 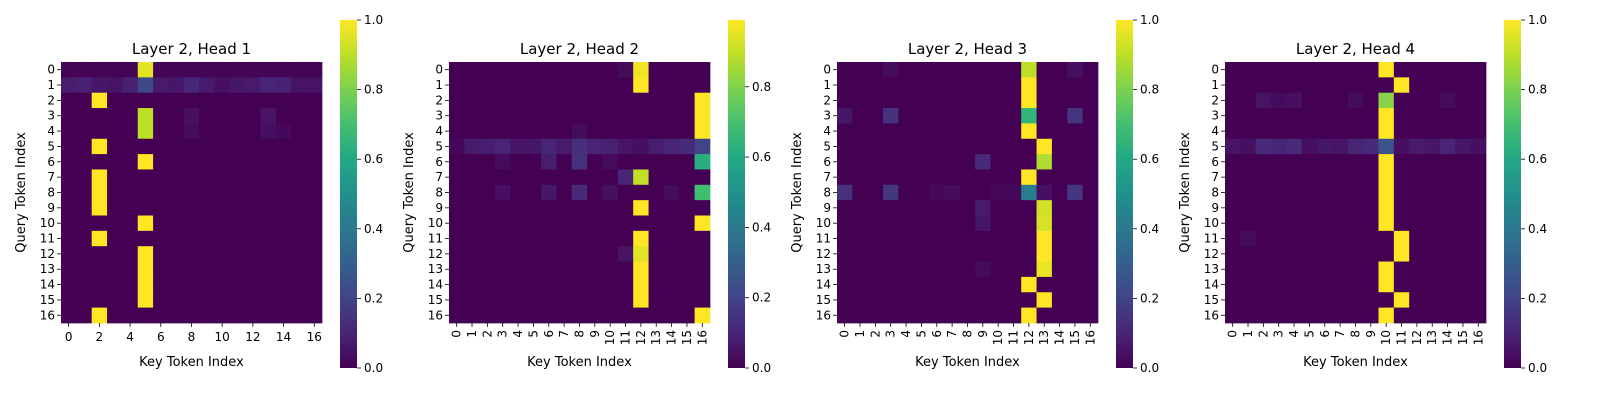 I want to click on x-tick-label: 0, so click(x=1233, y=334).